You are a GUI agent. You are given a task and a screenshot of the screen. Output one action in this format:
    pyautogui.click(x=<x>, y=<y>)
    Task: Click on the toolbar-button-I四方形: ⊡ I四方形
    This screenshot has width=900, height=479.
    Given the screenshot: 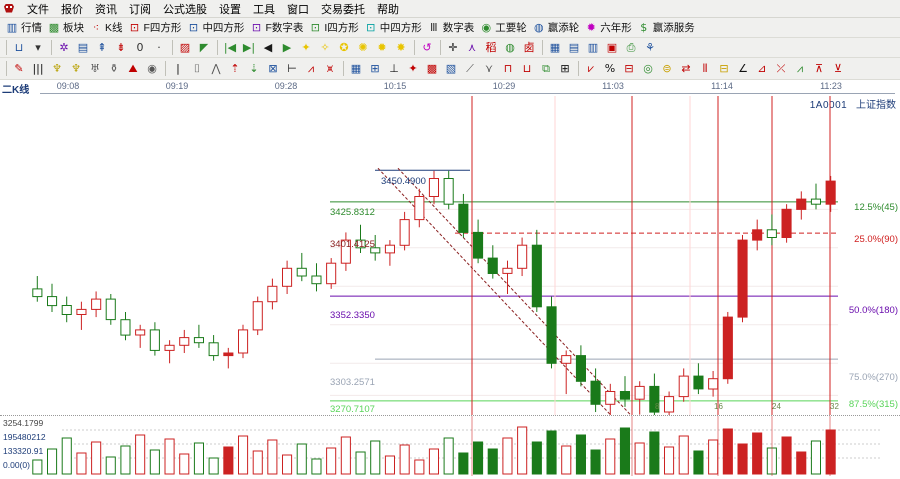 What is the action you would take?
    pyautogui.click(x=333, y=27)
    